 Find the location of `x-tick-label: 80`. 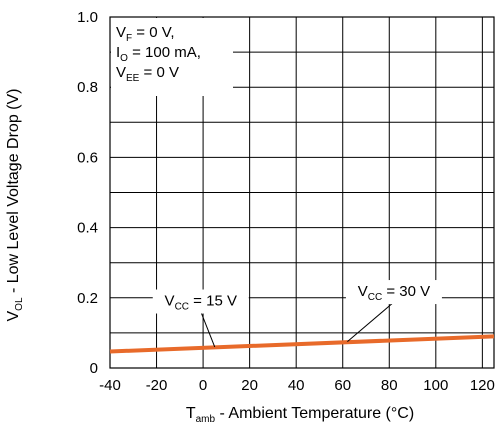

x-tick-label: 80 is located at coordinates (389, 385).